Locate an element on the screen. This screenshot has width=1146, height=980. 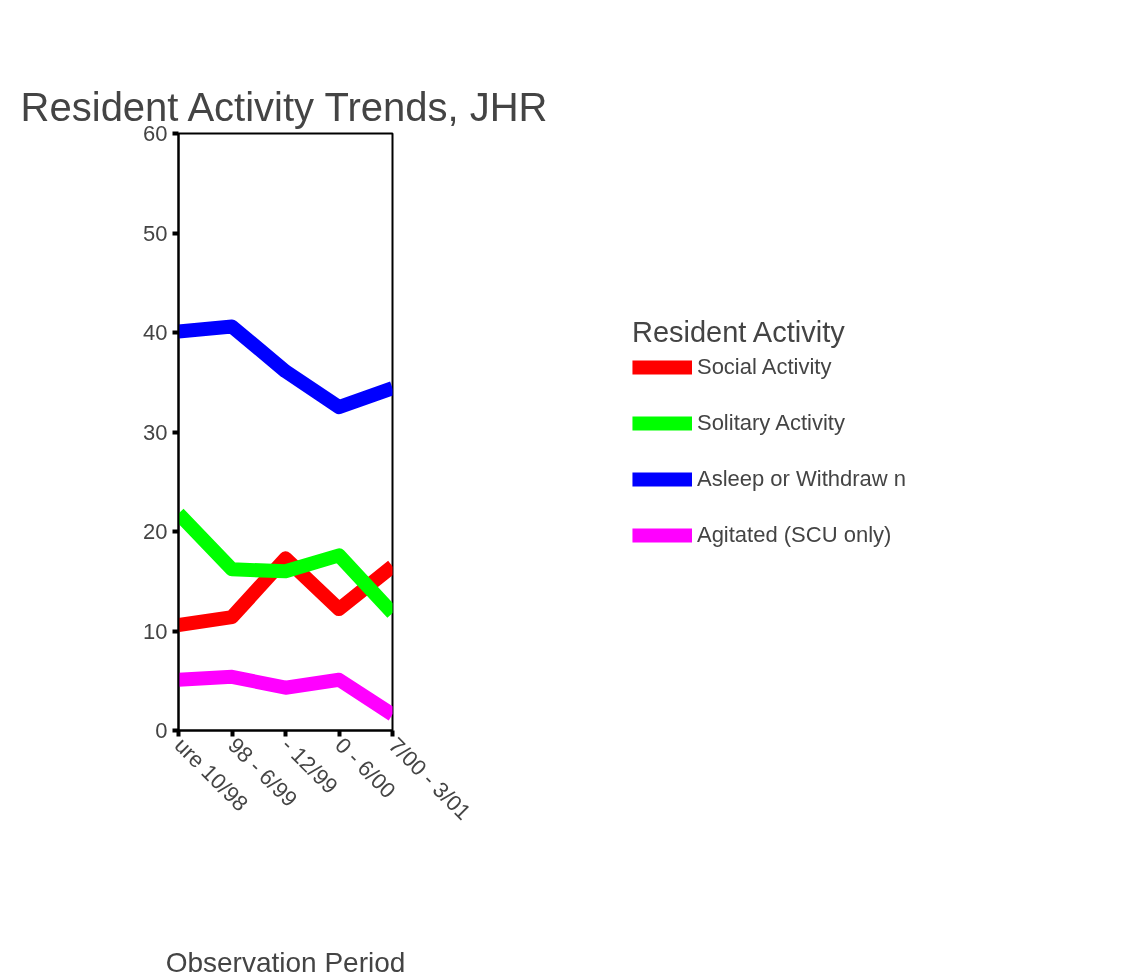
legend-label: Social Activity is located at coordinates (764, 366).